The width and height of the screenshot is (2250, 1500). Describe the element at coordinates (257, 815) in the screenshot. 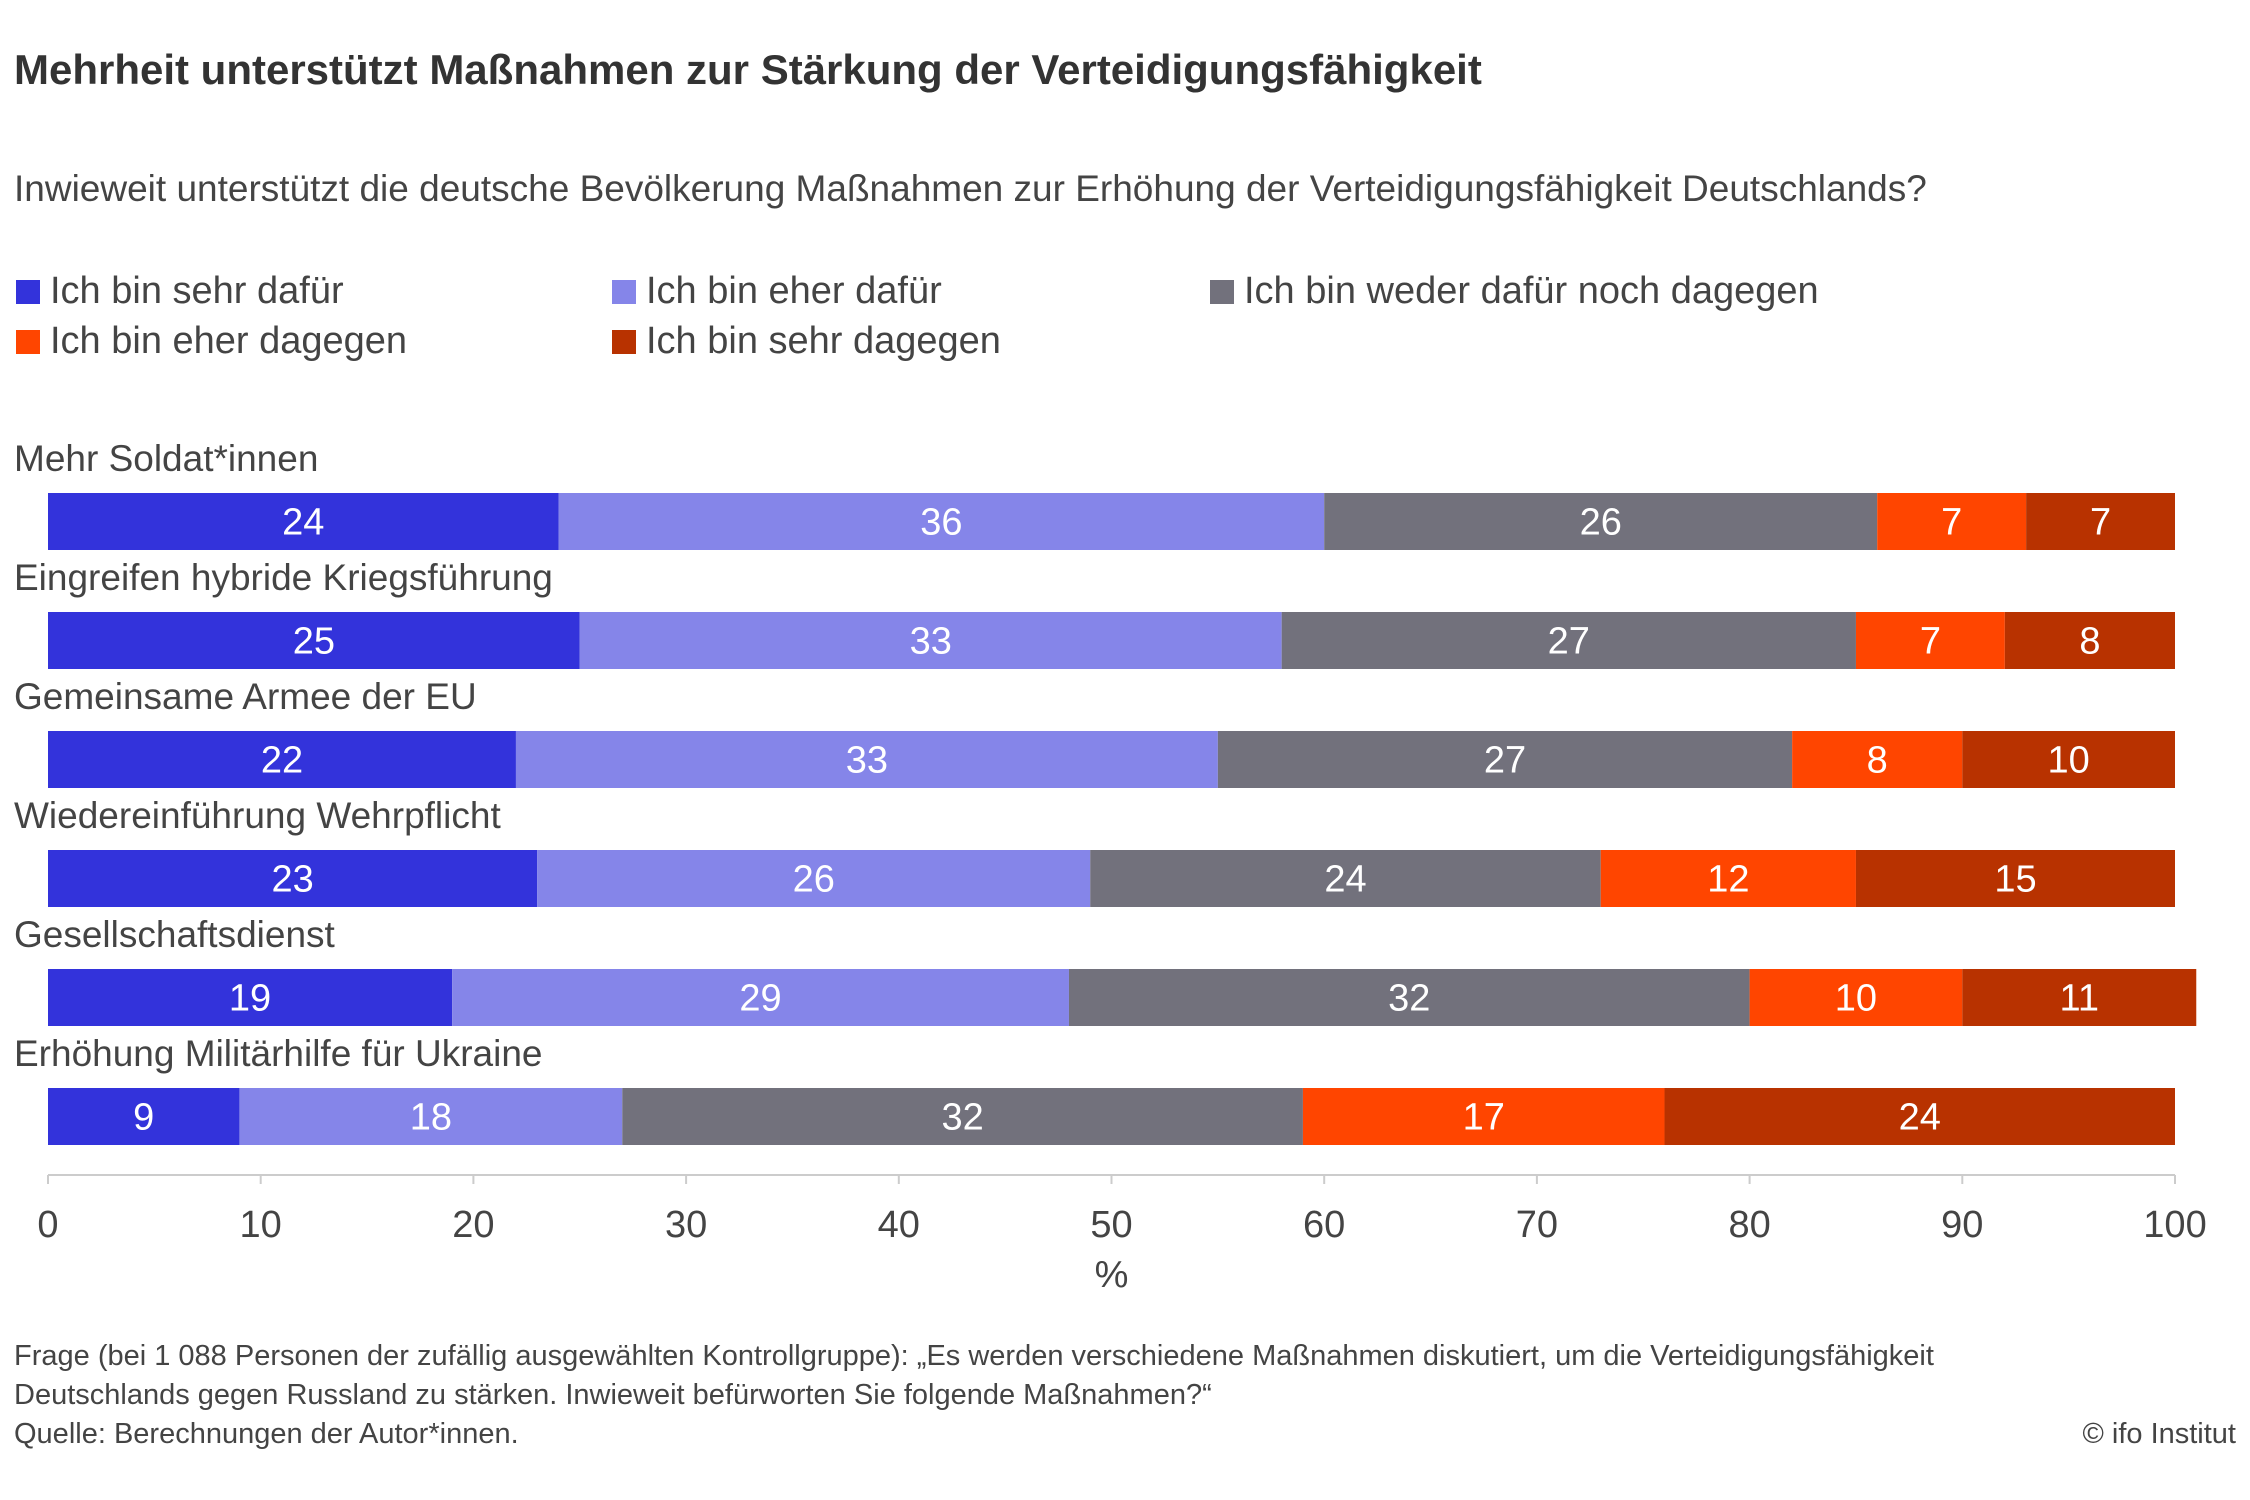

I see `category-label: Wiedereinführung Wehrpflicht` at that location.